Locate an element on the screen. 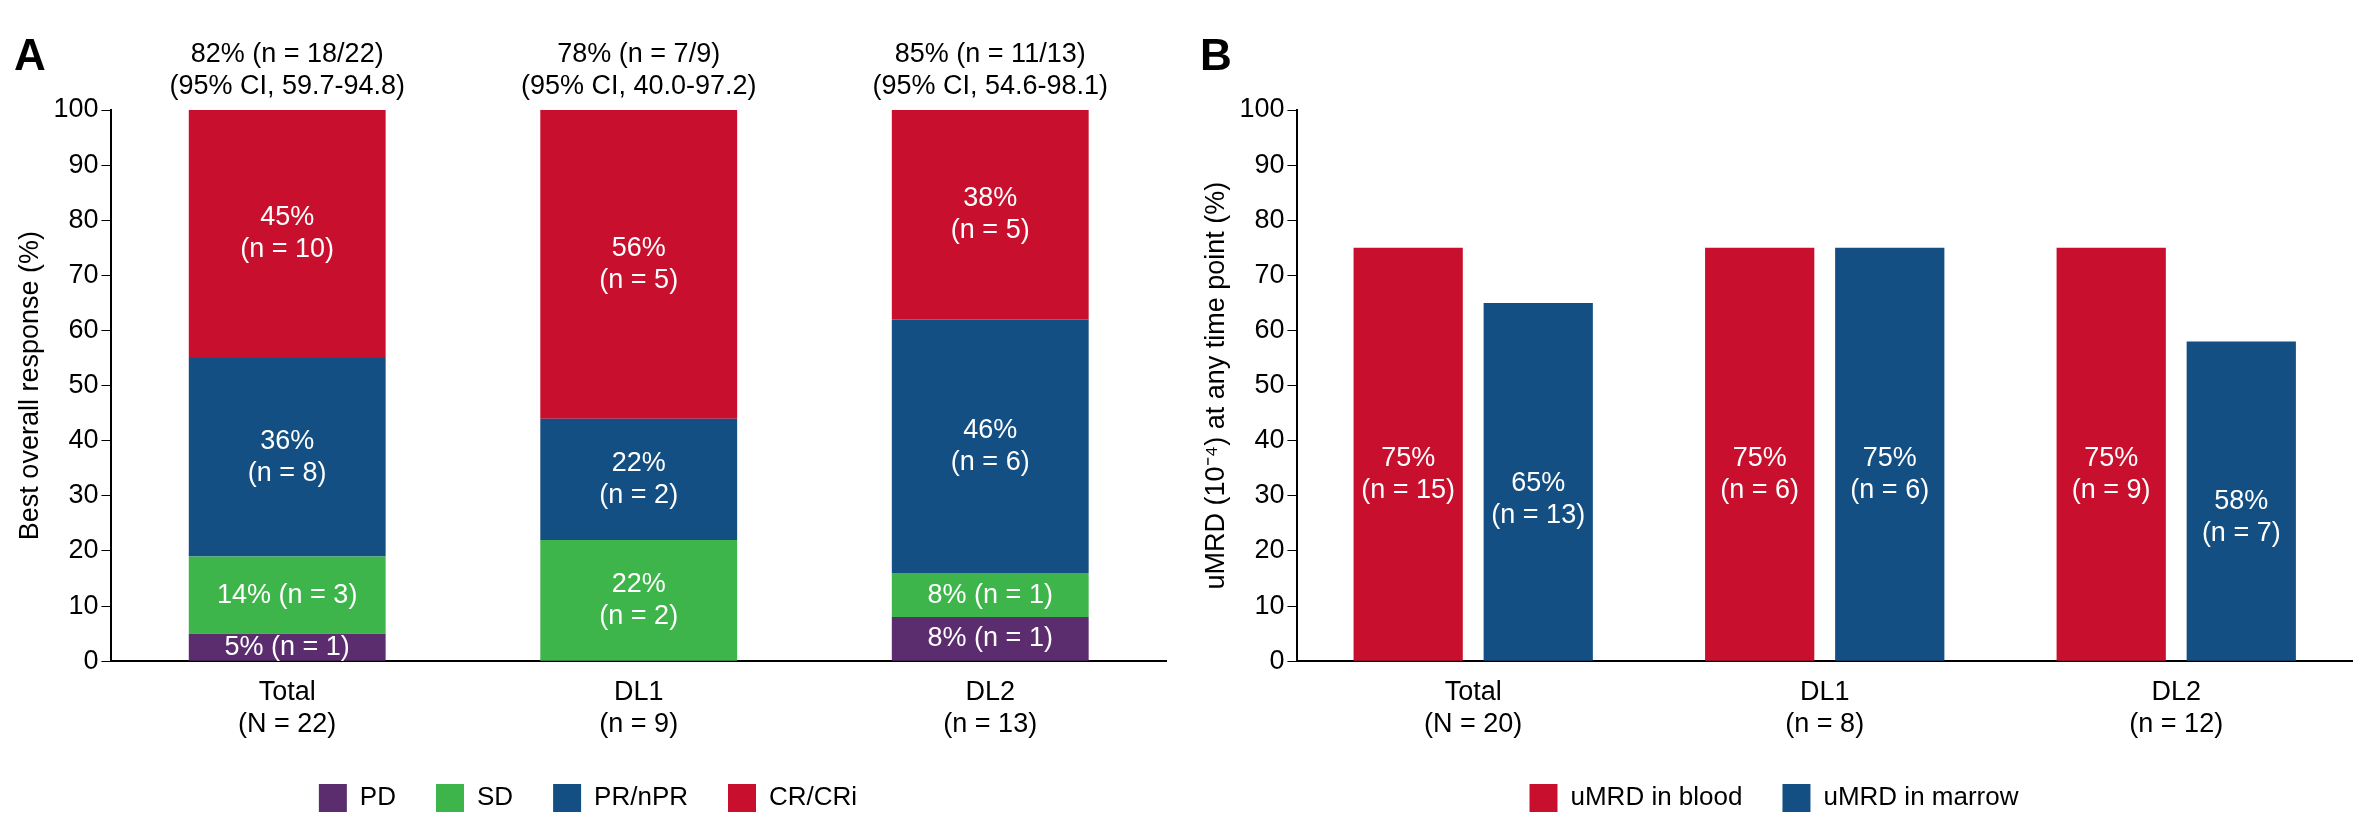  data-label: 65% (n = 13) is located at coordinates (1538, 498).